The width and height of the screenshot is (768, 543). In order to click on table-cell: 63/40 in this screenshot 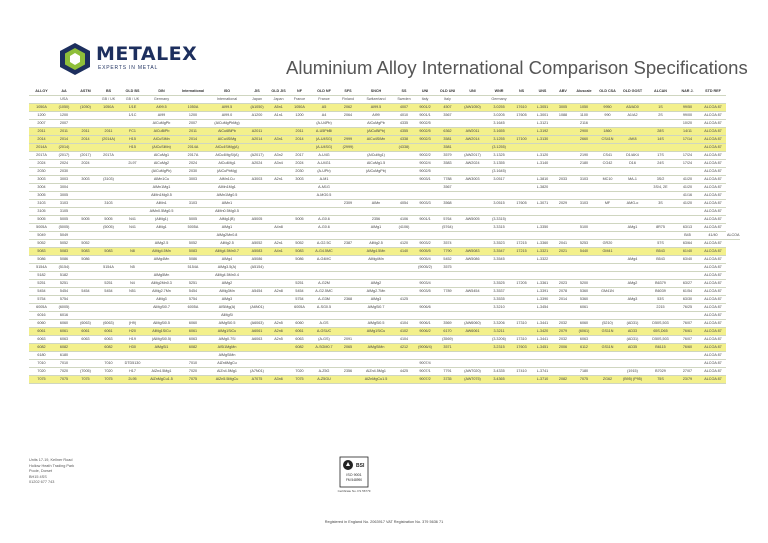, I will do `click(687, 259)`.